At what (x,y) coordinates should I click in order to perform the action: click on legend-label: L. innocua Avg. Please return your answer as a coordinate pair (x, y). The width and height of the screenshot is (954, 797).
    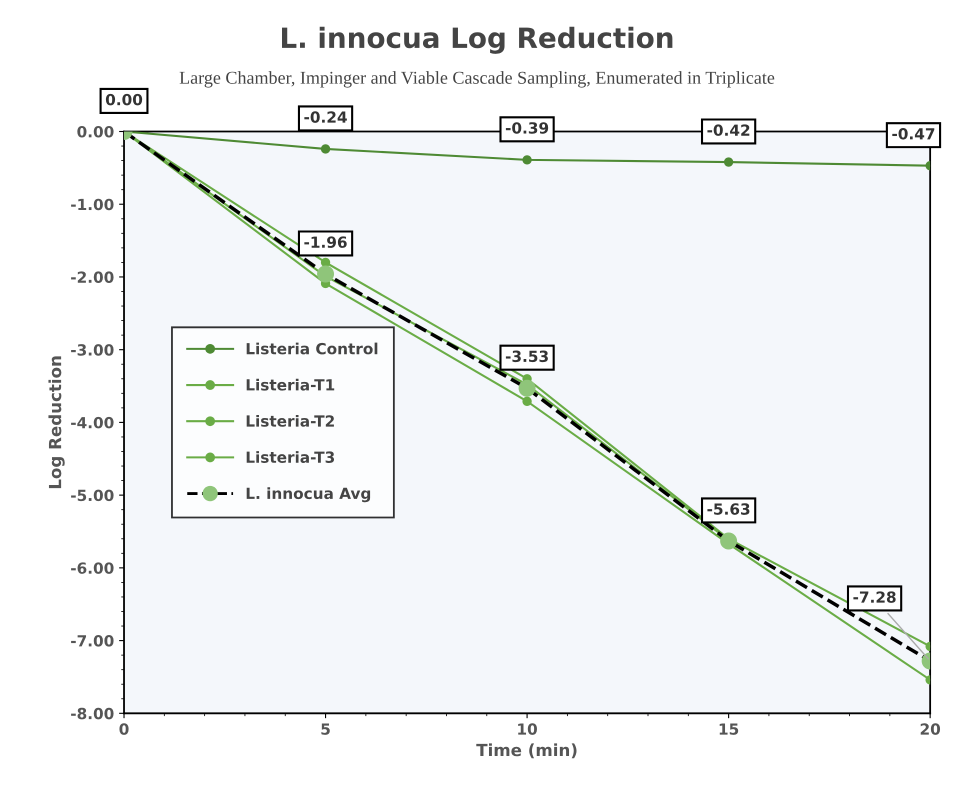
    Looking at the image, I should click on (308, 494).